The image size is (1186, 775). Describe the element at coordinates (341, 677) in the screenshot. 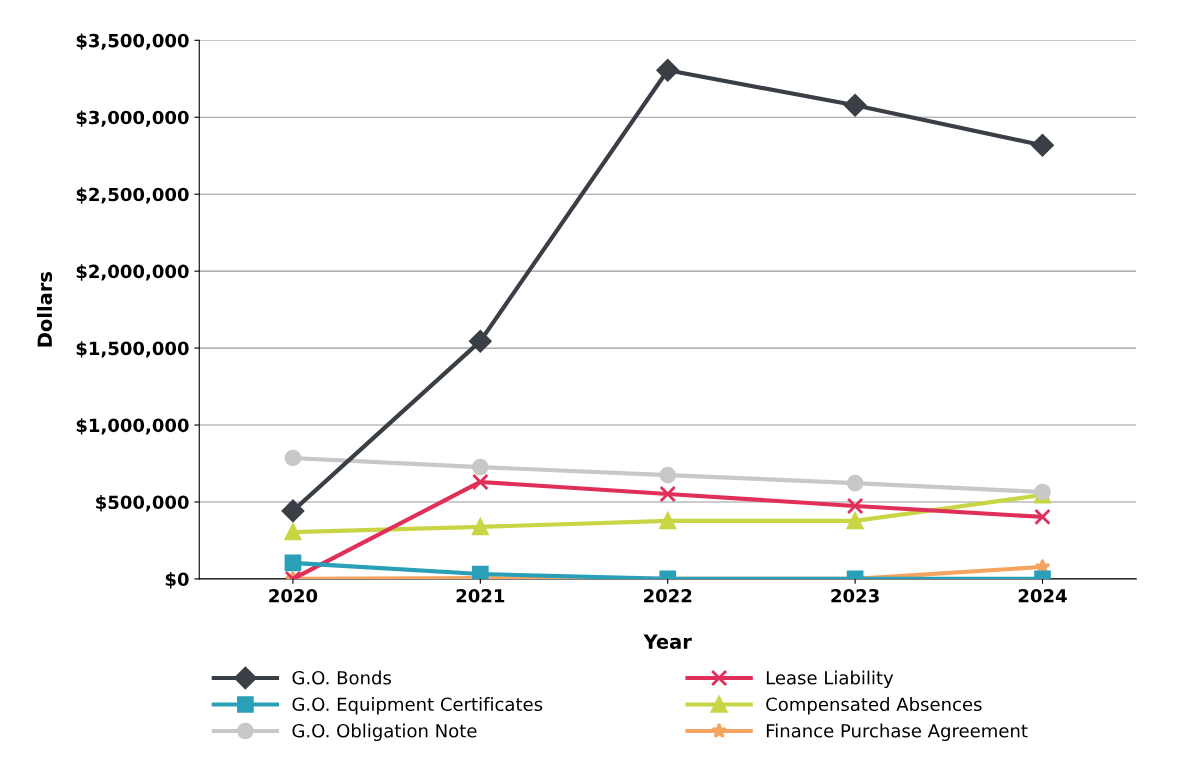

I see `legend-label: G.O. Bonds` at that location.